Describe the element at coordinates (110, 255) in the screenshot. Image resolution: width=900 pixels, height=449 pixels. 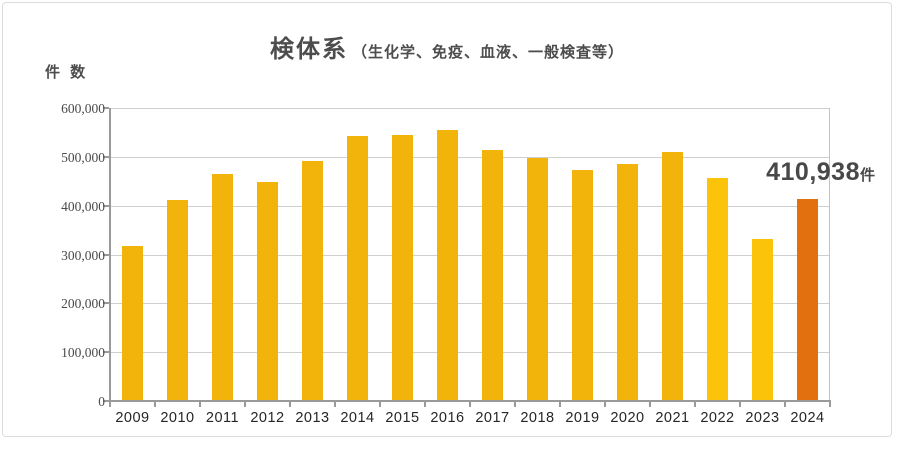
I see `y-axis` at that location.